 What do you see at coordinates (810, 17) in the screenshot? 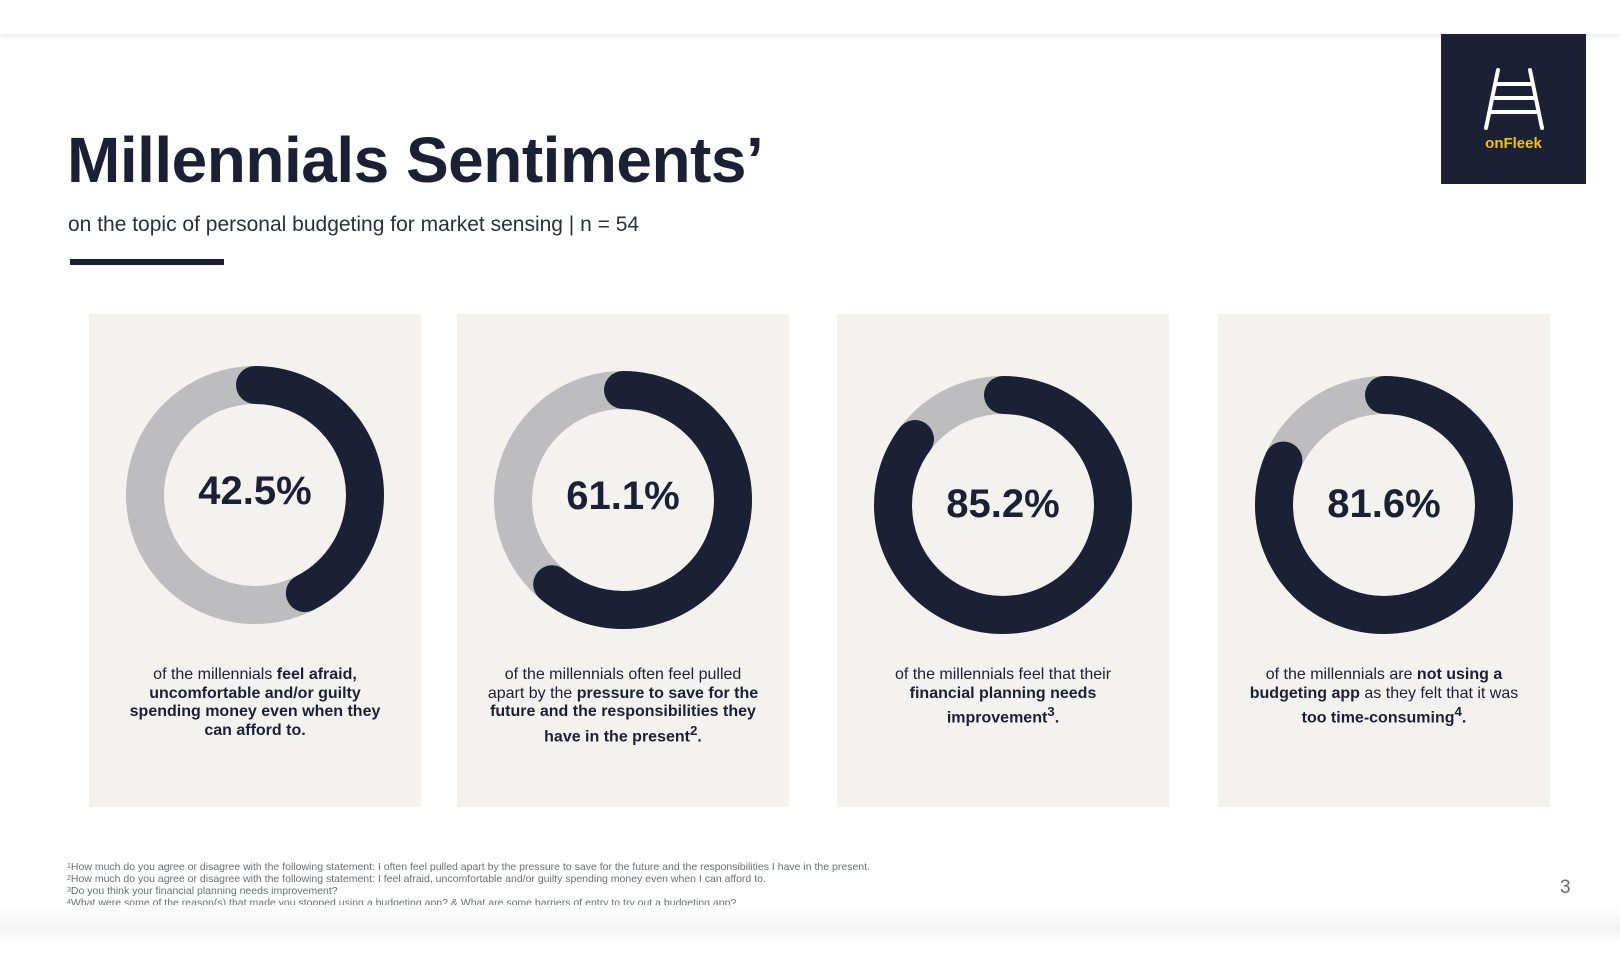
I see `top-bar` at bounding box center [810, 17].